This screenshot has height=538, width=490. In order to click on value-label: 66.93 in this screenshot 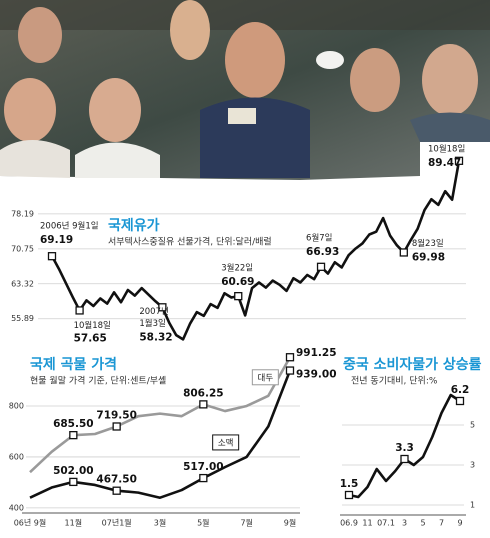, I will do `click(322, 252)`.